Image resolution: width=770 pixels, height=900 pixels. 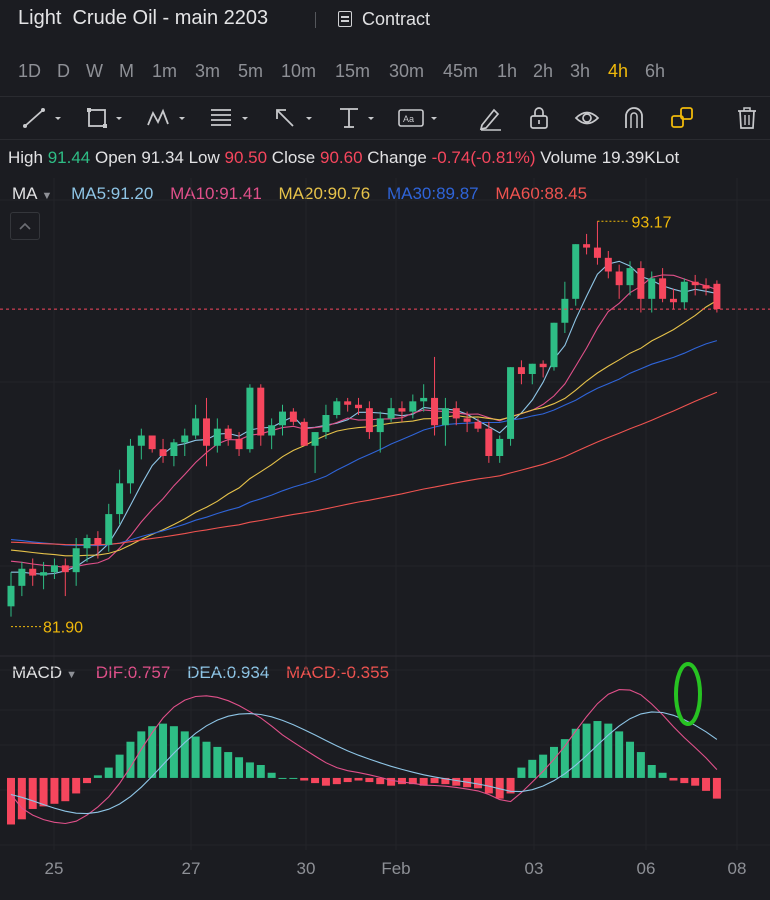 I want to click on timeframe-5m: 5m, so click(x=251, y=71).